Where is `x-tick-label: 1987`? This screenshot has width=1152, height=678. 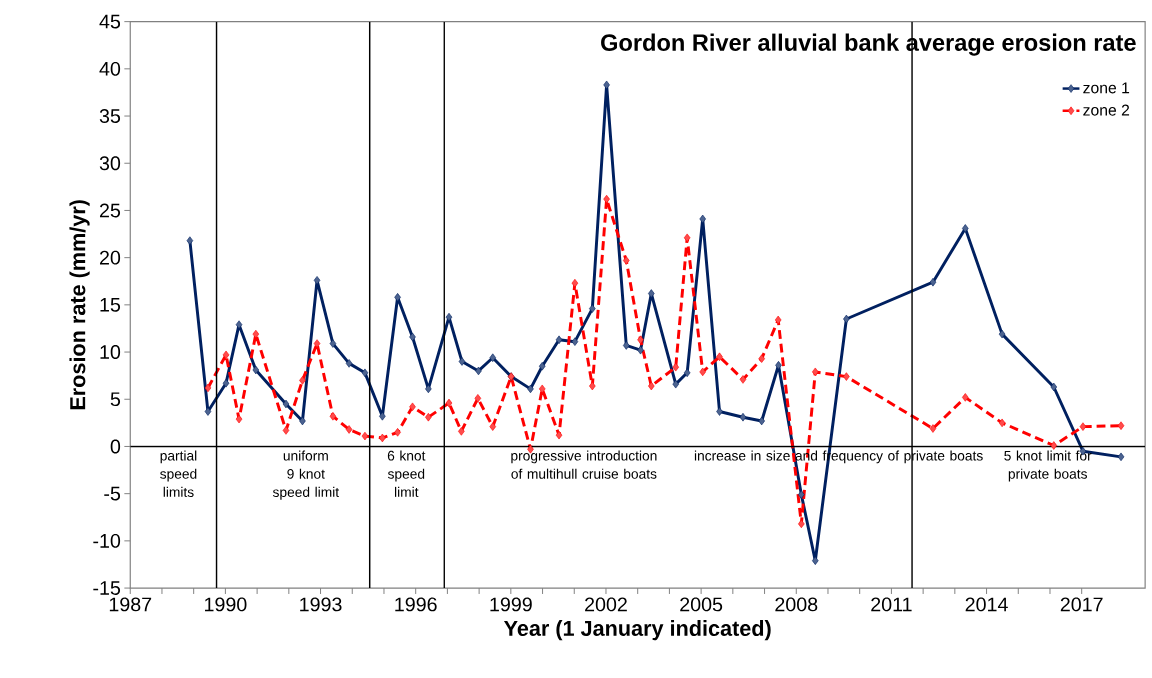
x-tick-label: 1987 is located at coordinates (130, 604).